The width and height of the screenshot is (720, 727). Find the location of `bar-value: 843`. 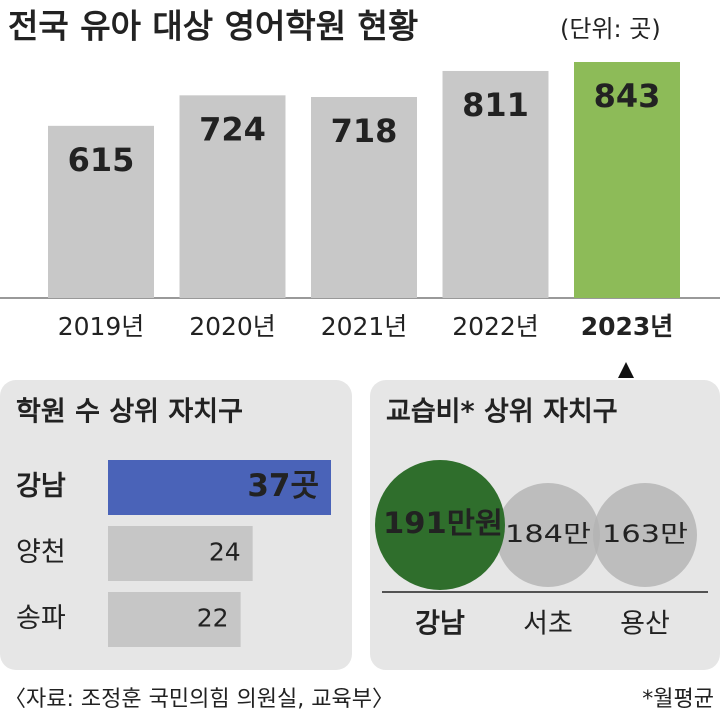

bar-value: 843 is located at coordinates (627, 96).